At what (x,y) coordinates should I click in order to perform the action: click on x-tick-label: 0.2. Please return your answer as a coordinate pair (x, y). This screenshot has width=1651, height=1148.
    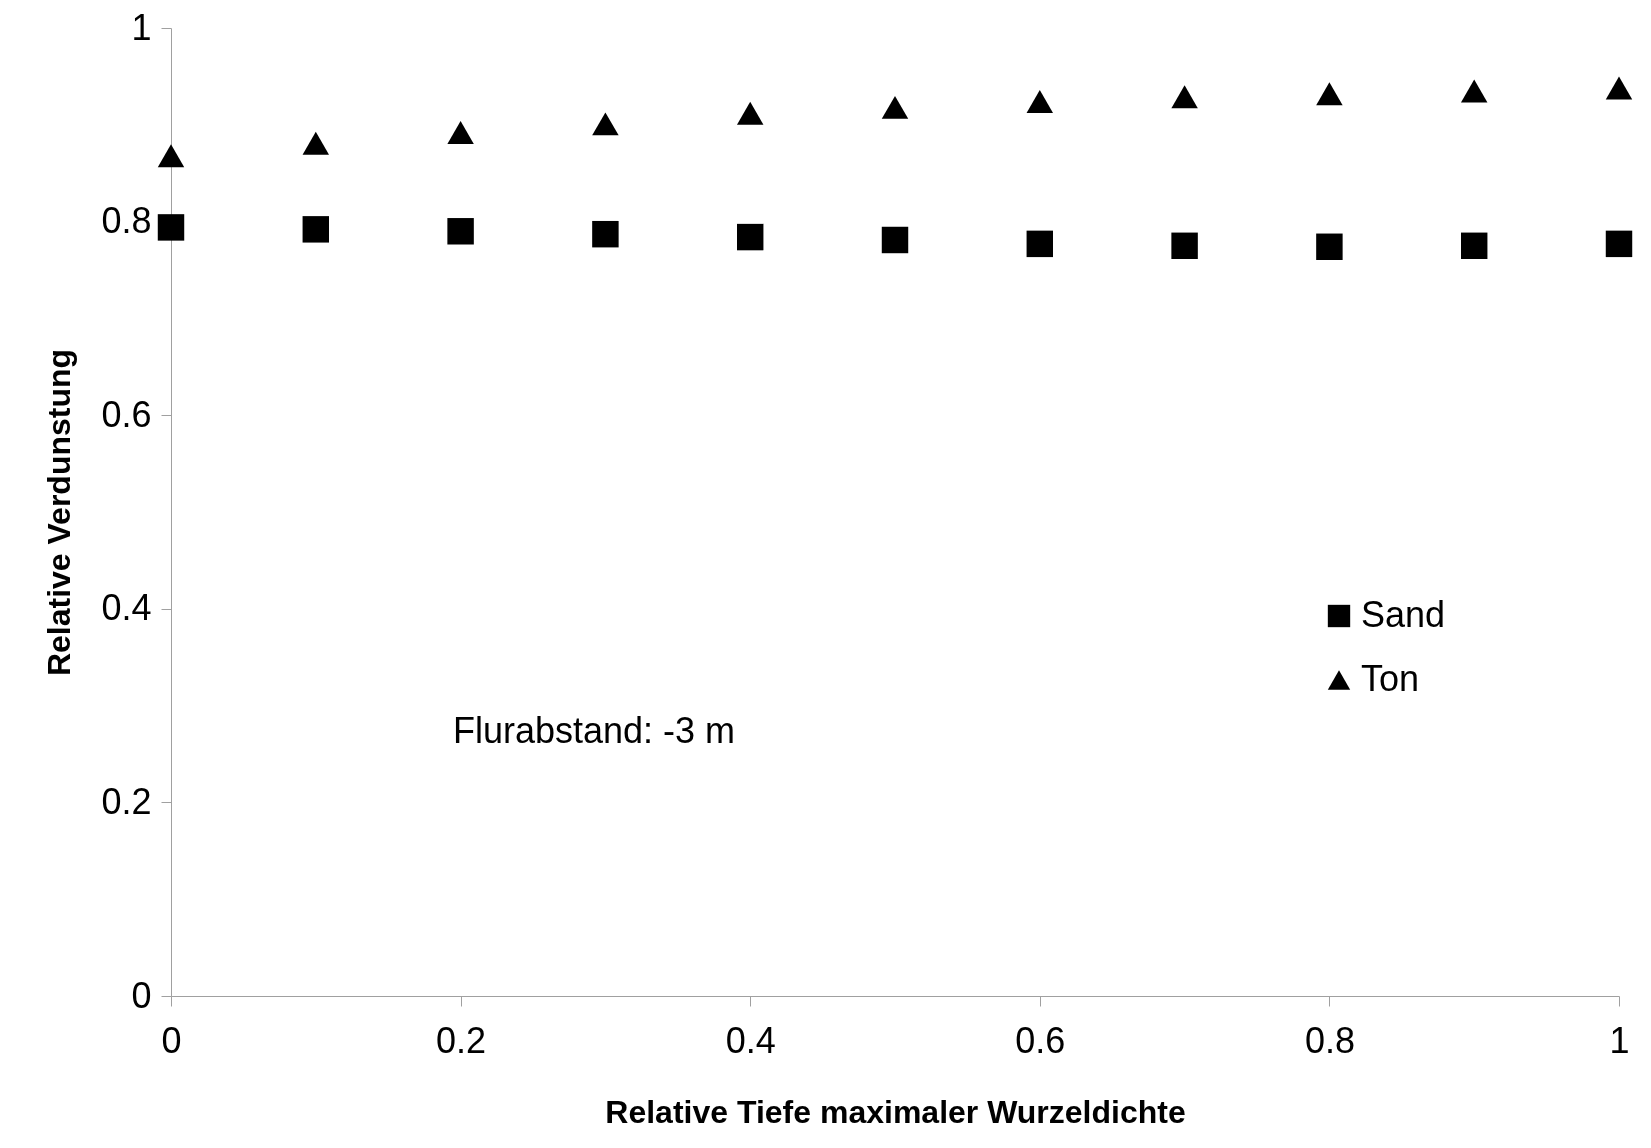
    Looking at the image, I should click on (461, 1040).